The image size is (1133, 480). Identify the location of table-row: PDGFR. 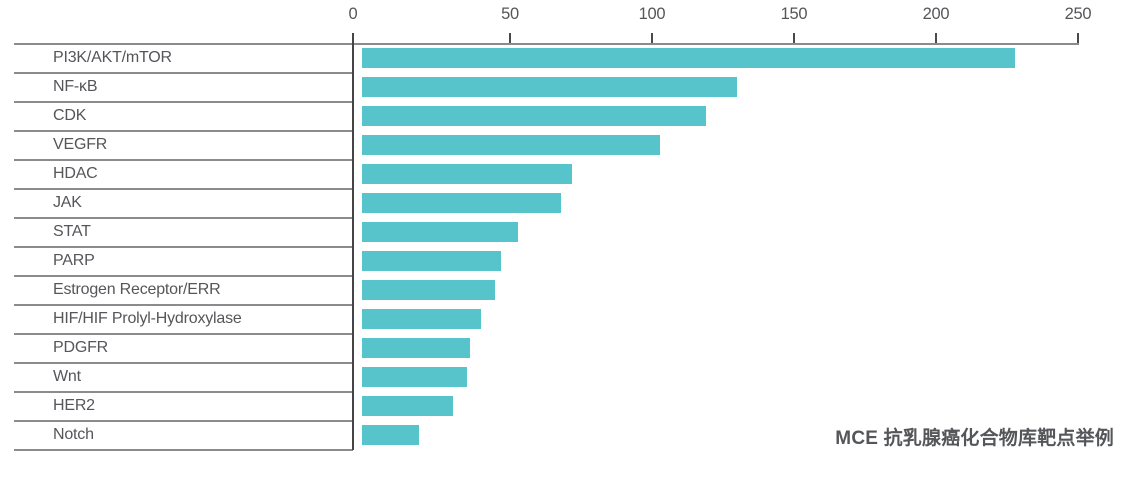
(183, 349).